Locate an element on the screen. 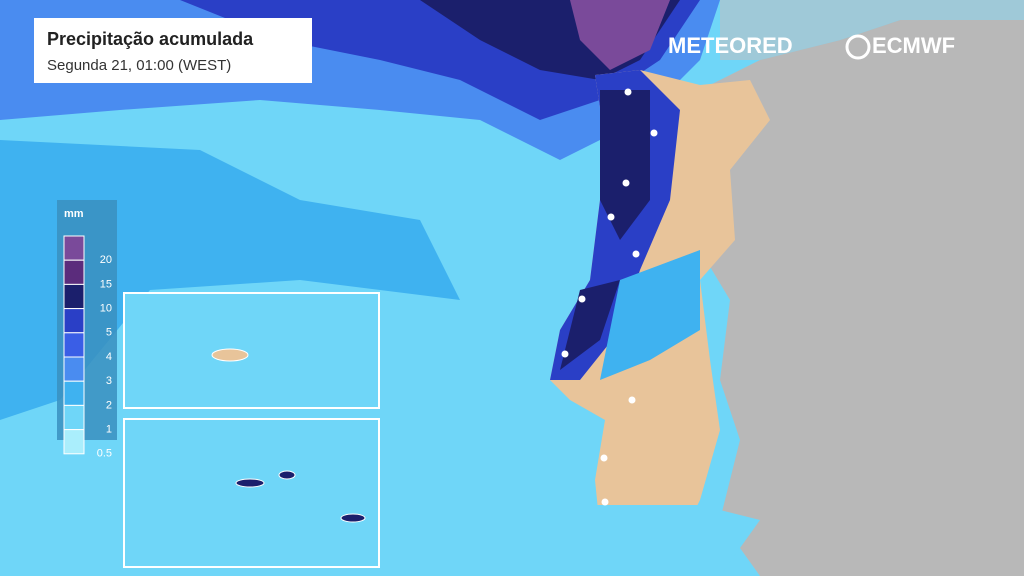 The width and height of the screenshot is (1024, 581). subtitle: Segunda 21, 01:00 (WEST) is located at coordinates (139, 65).